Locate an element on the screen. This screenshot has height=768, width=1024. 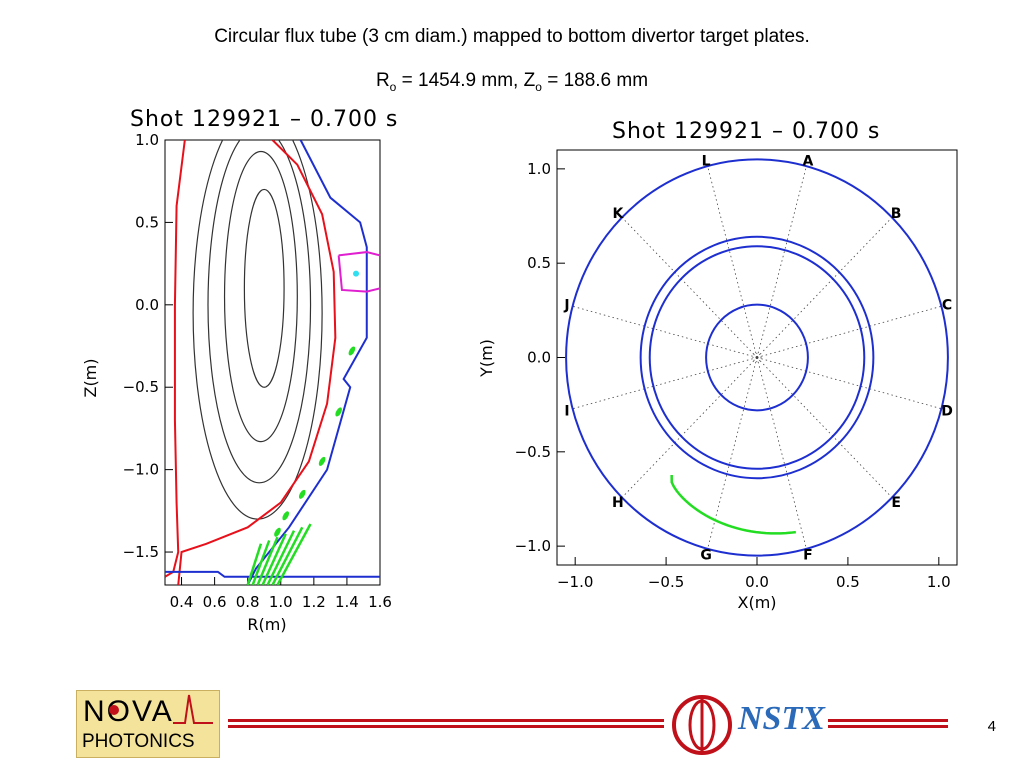
poloidal-xlabel: R(m) is located at coordinates (266, 624).